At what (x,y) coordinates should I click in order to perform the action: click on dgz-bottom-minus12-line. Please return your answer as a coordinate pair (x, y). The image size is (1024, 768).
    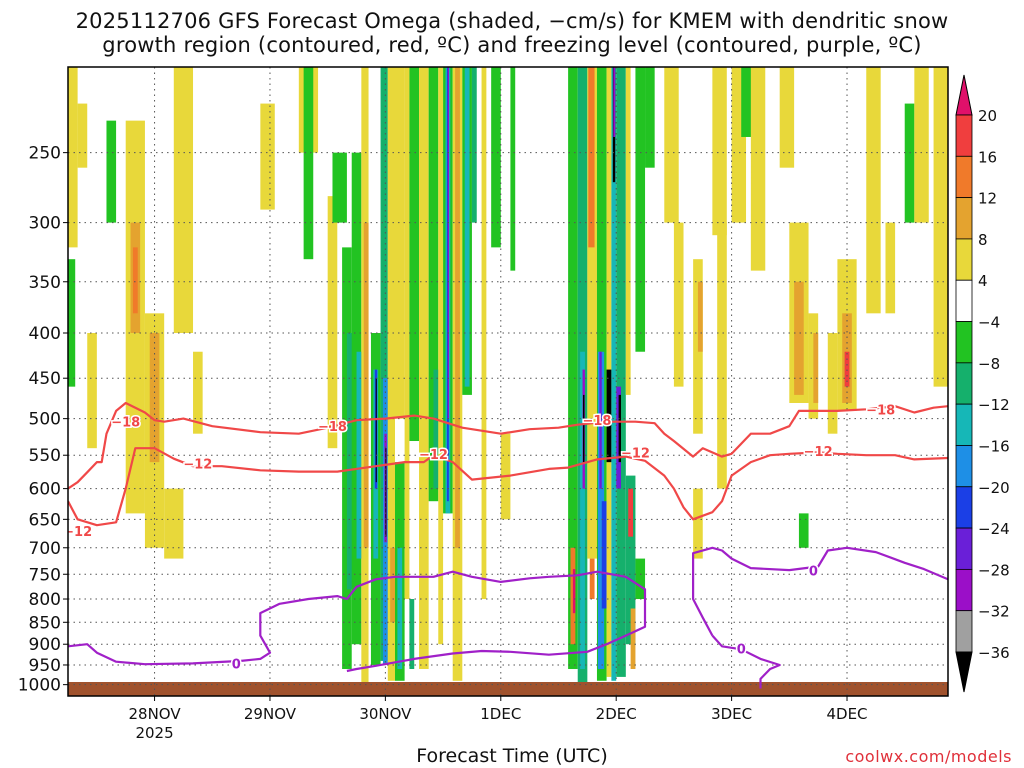
    Looking at the image, I should click on (508, 487).